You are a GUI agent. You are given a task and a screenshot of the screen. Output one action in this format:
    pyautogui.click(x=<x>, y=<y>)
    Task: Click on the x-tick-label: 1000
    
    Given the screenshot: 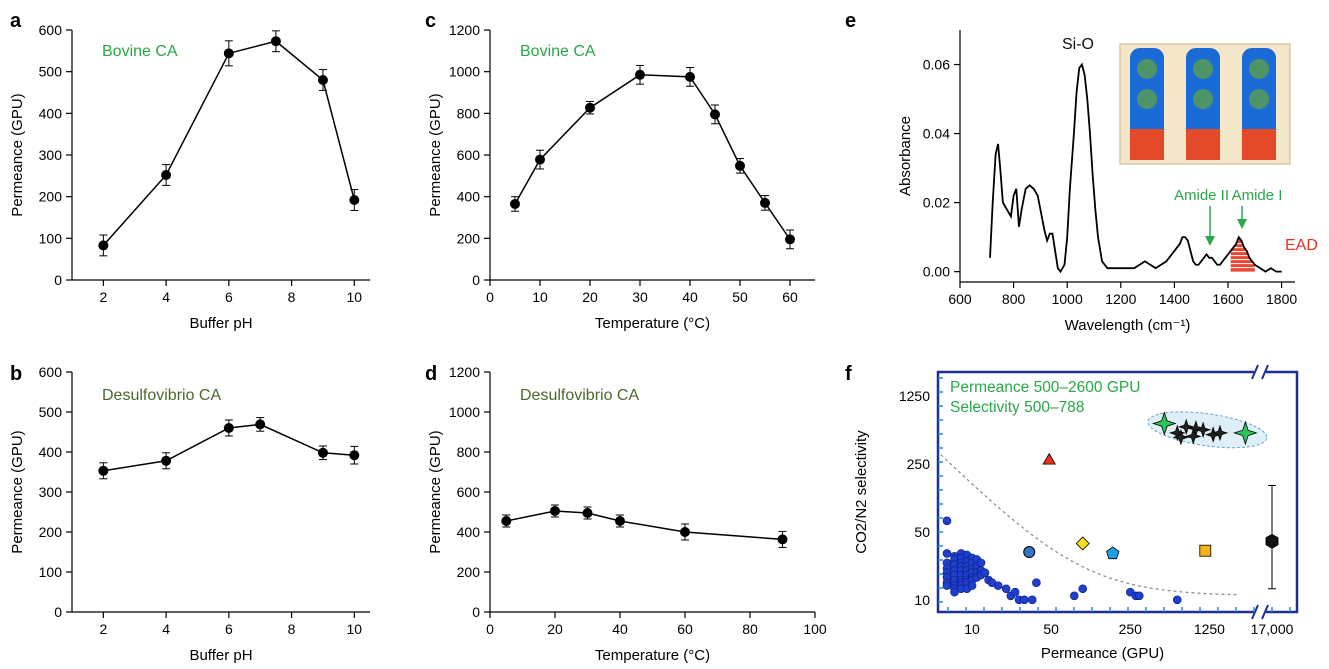 What is the action you would take?
    pyautogui.click(x=1067, y=299)
    